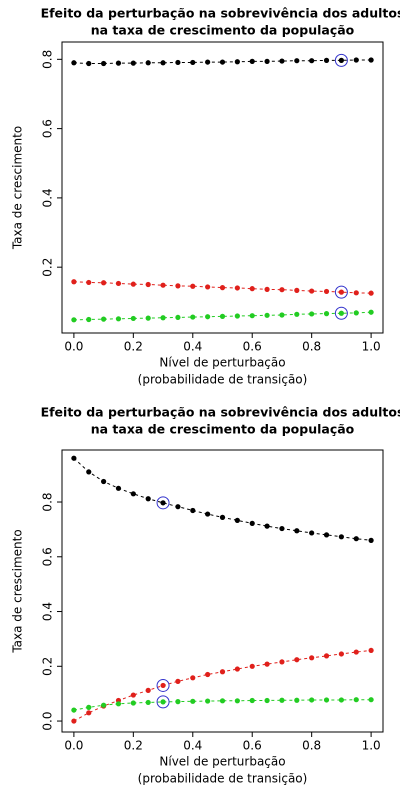  I want to click on x-tick-label: 0.4, so click(192, 347).